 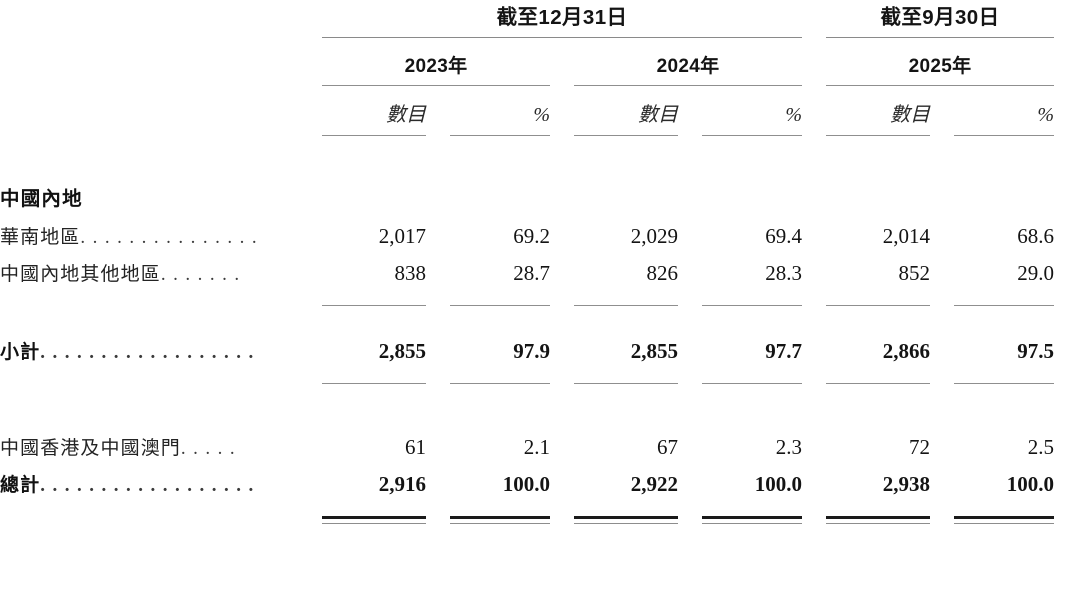 I want to click on row-label-text: 總計, so click(x=20, y=485).